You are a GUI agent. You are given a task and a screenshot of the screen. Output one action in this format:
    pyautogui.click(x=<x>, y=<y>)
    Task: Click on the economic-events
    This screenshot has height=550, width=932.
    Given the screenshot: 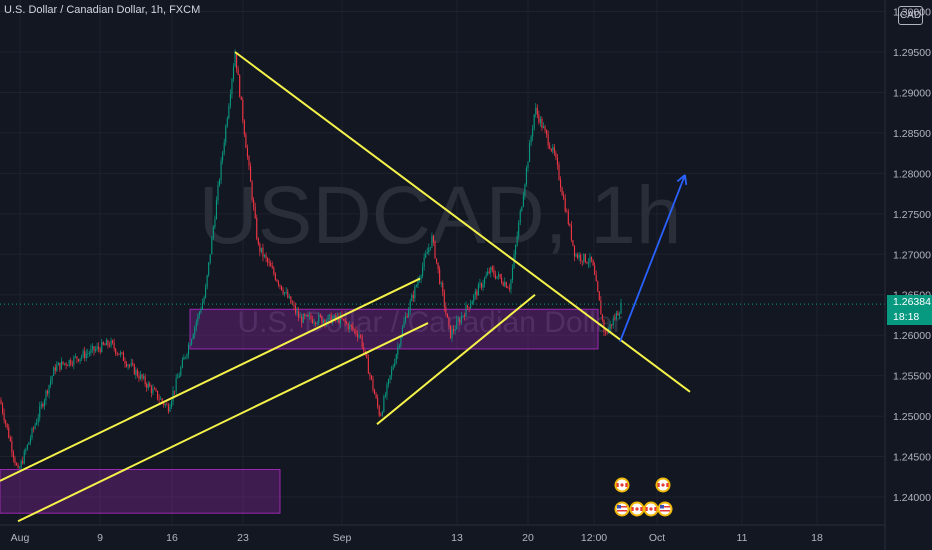 What is the action you would take?
    pyautogui.click(x=643, y=497)
    